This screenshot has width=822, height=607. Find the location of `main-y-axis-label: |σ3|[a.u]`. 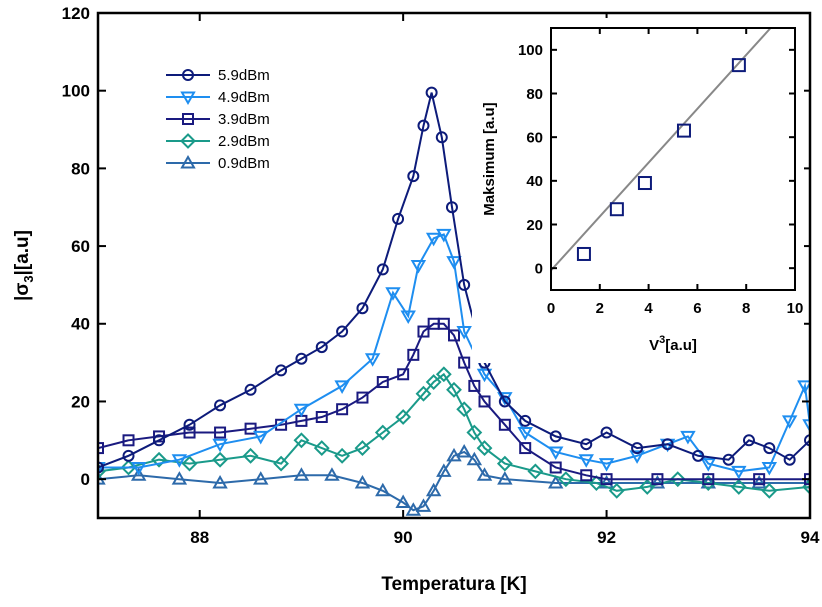

main-y-axis-label: |σ3|[a.u] is located at coordinates (24, 265).